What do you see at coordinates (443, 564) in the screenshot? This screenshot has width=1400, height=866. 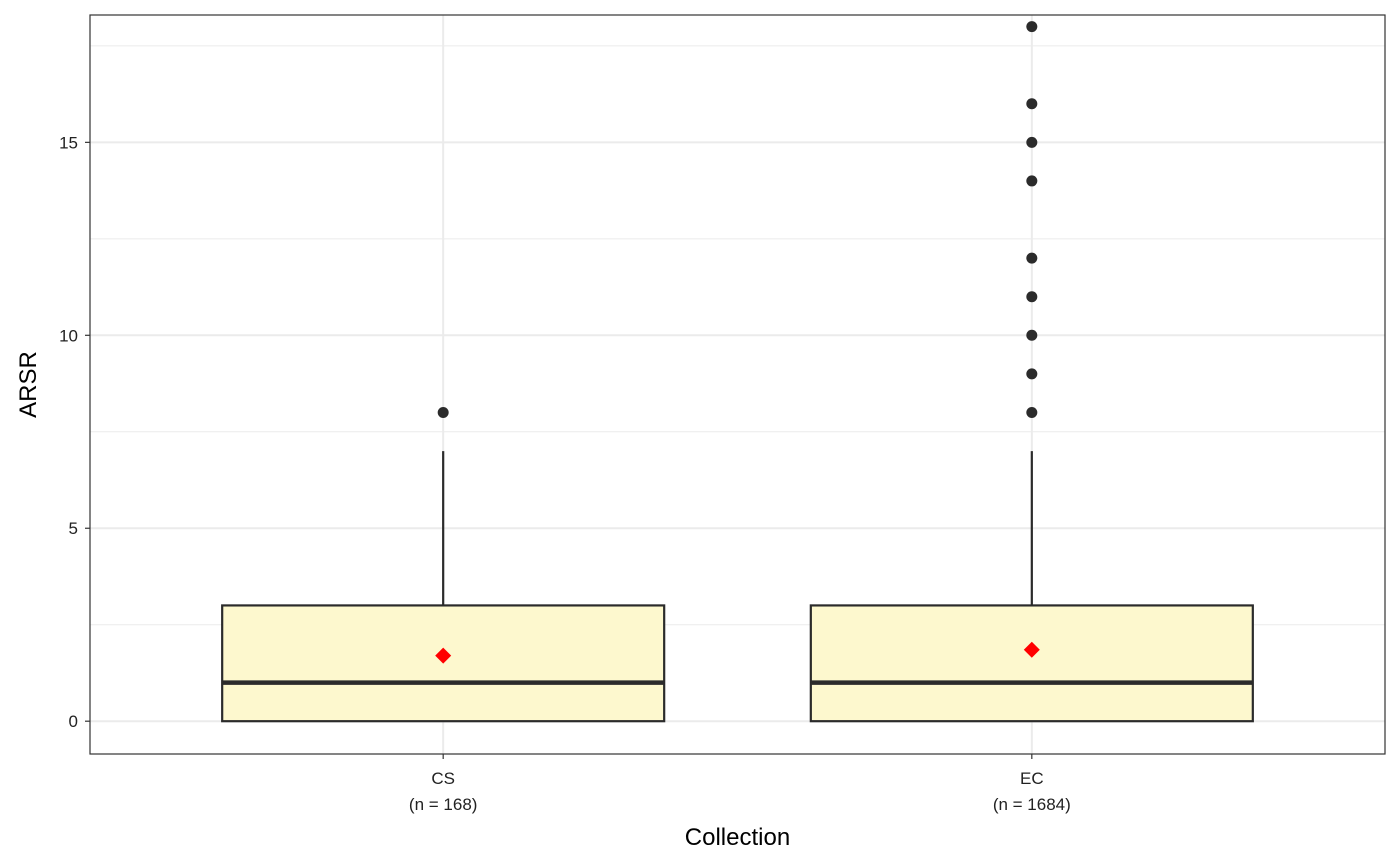 I see `box-group-cs` at bounding box center [443, 564].